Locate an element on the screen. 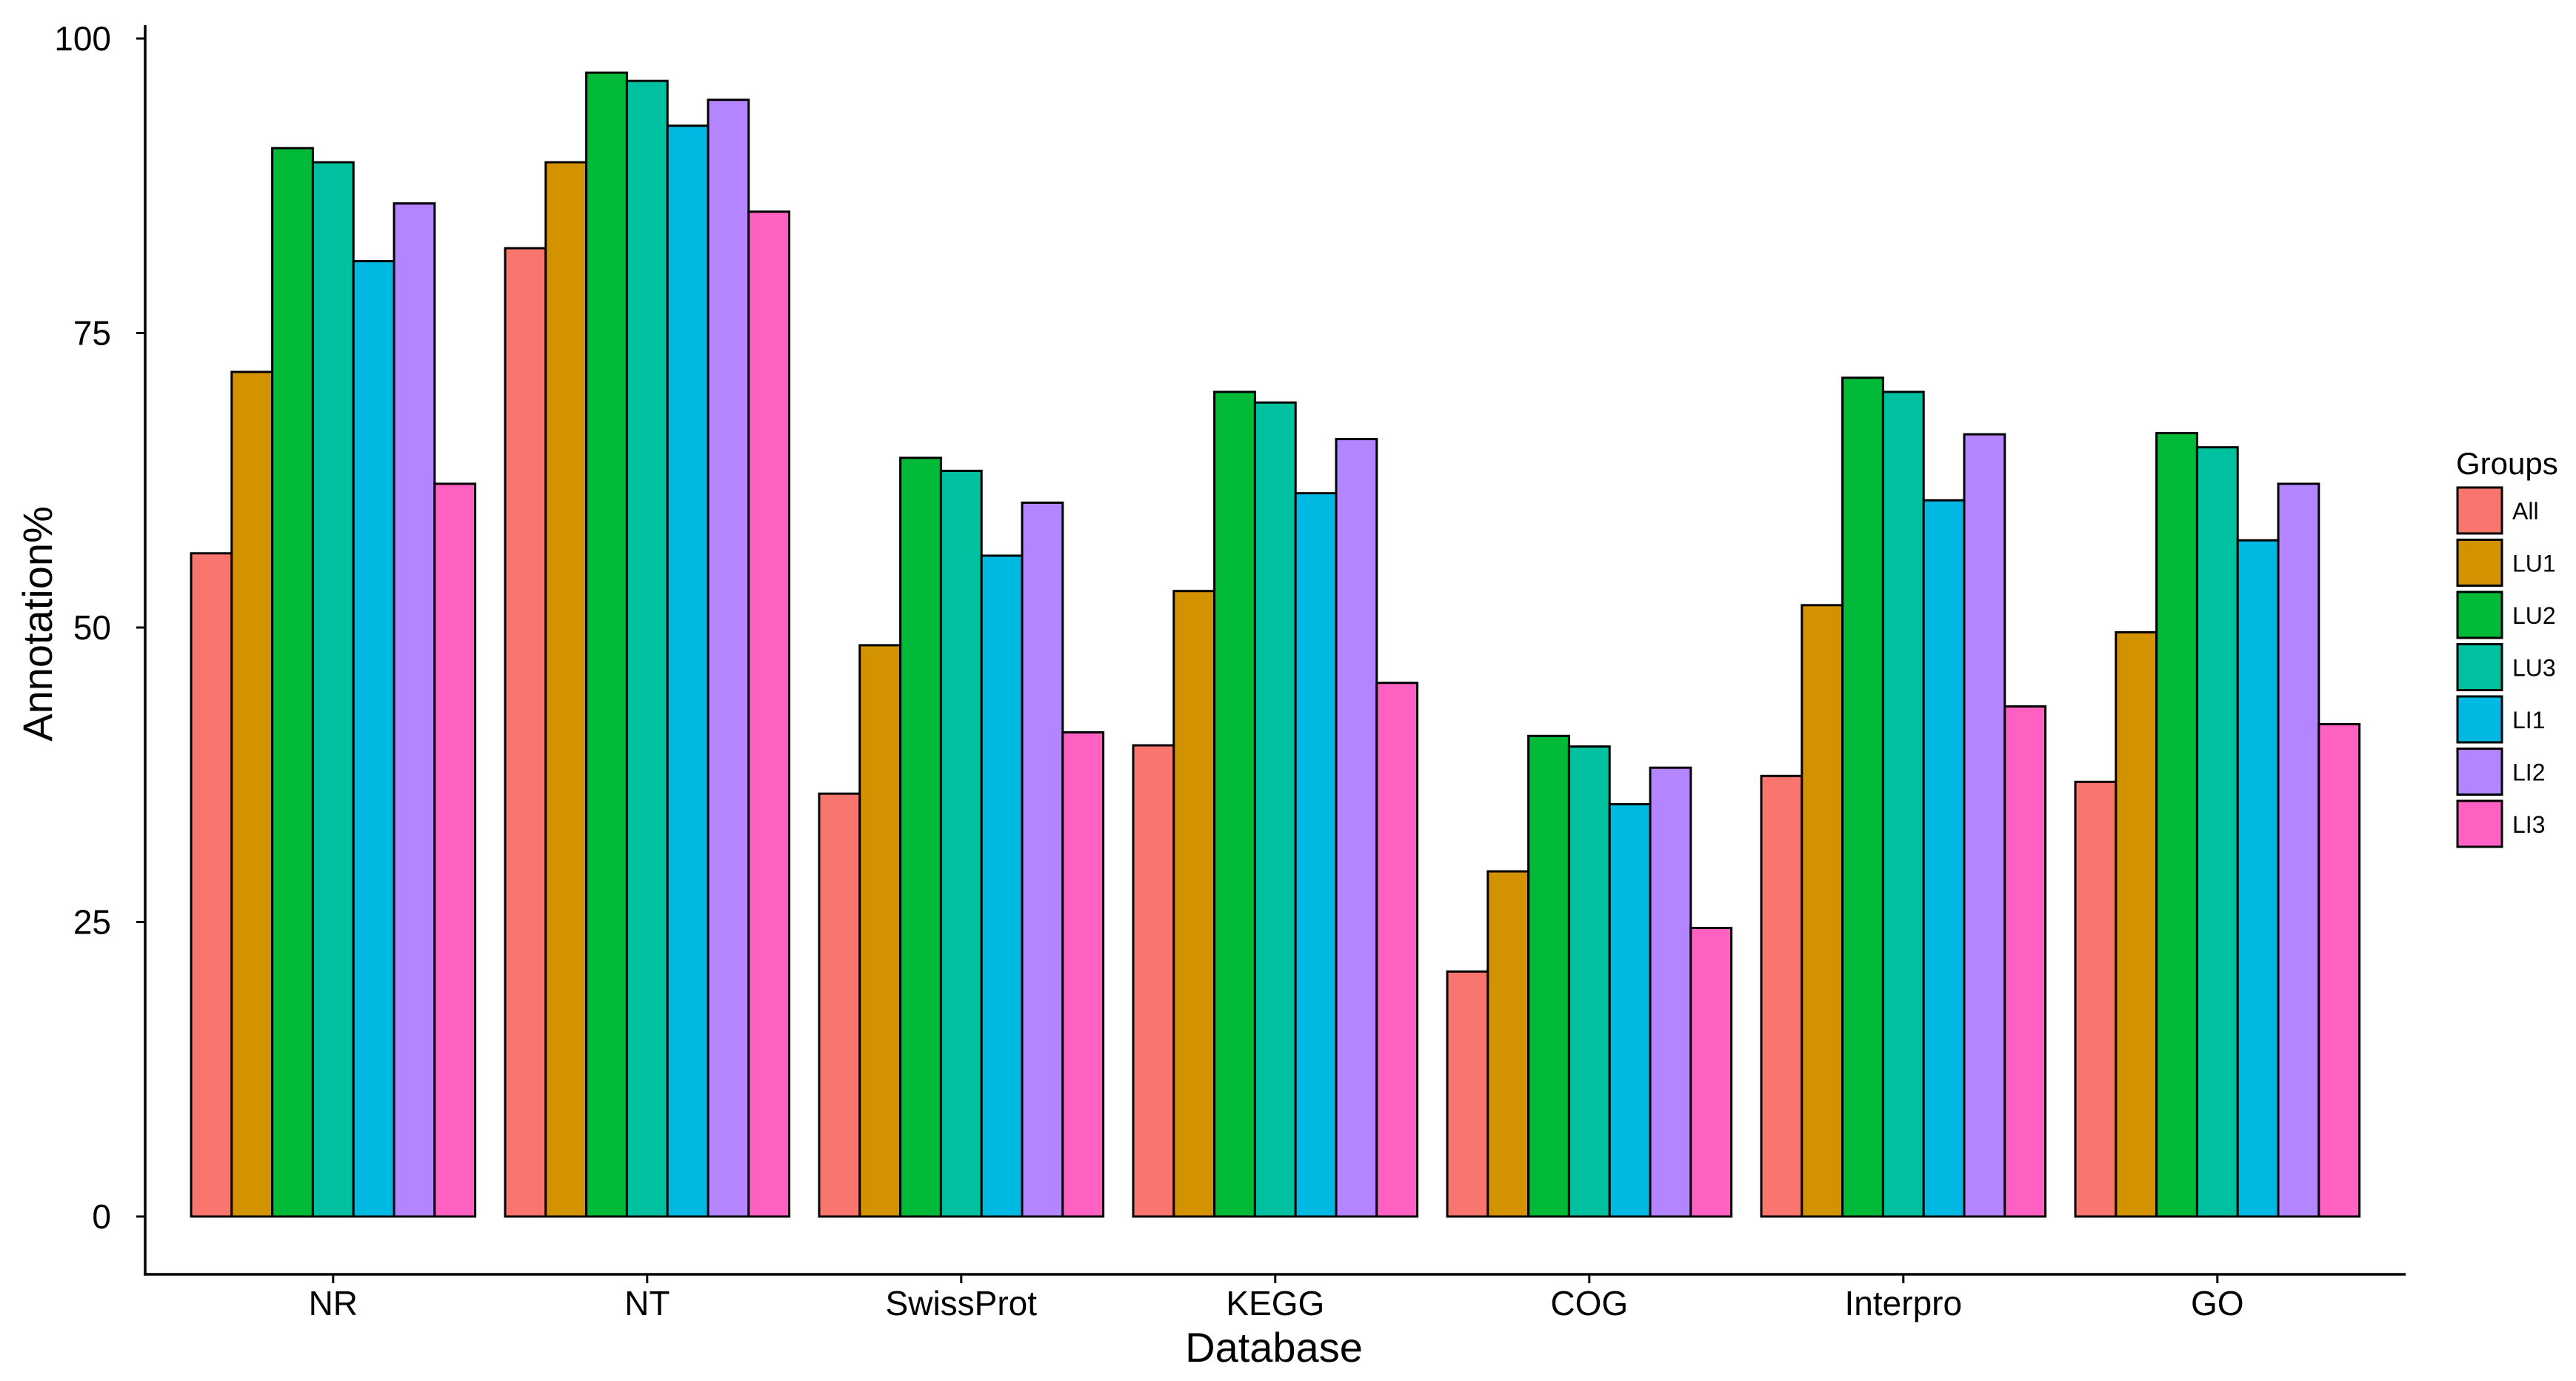 The width and height of the screenshot is (2576, 1381). legend-label-li2: LI2 is located at coordinates (2528, 772).